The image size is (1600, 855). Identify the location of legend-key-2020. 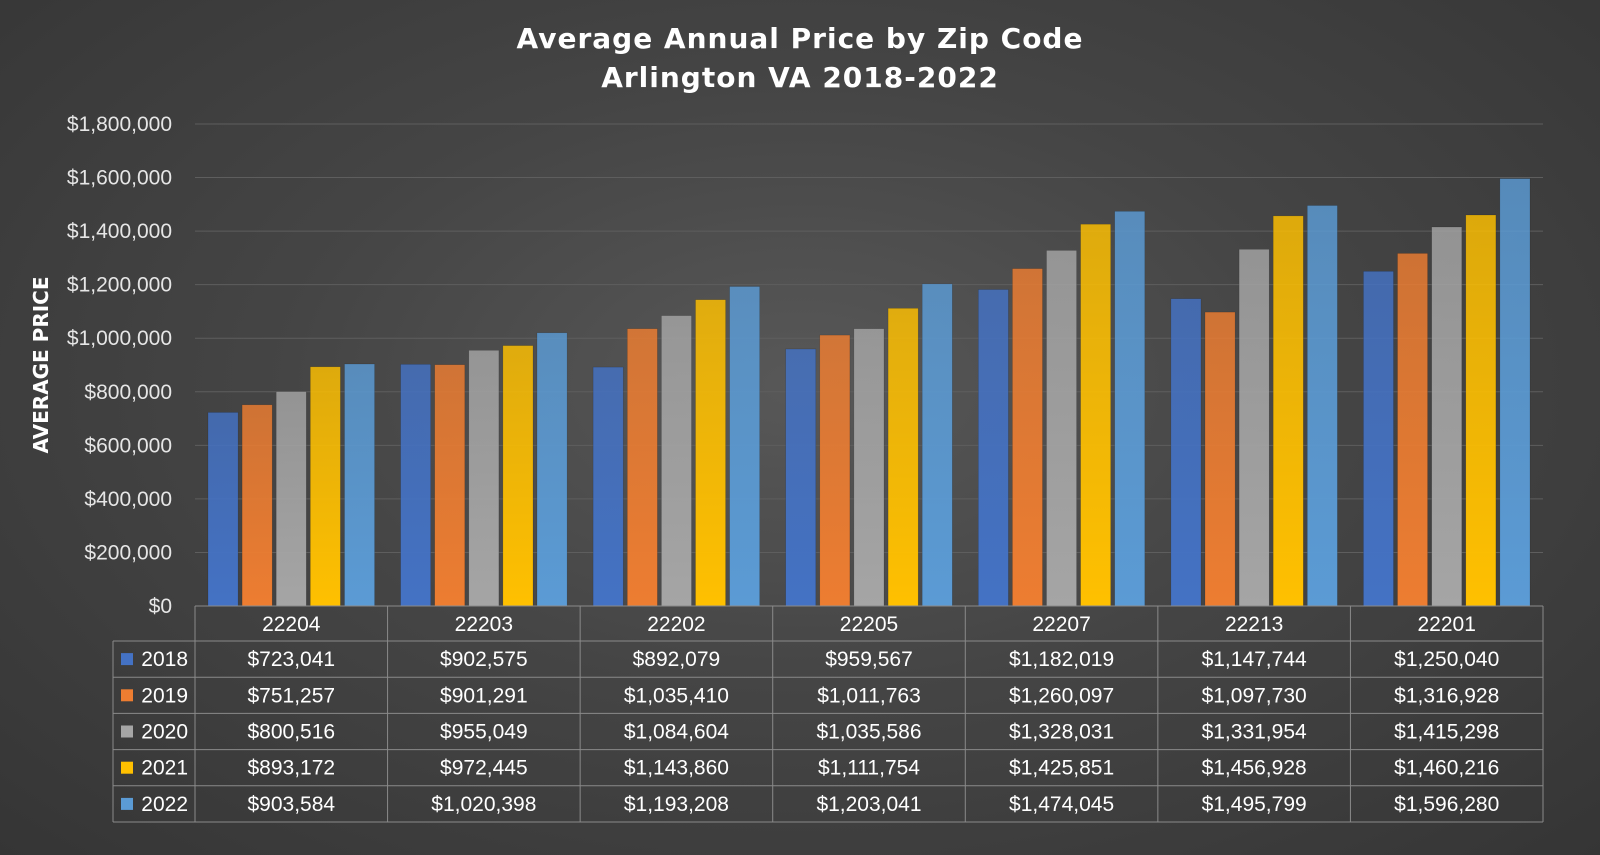
(127, 731).